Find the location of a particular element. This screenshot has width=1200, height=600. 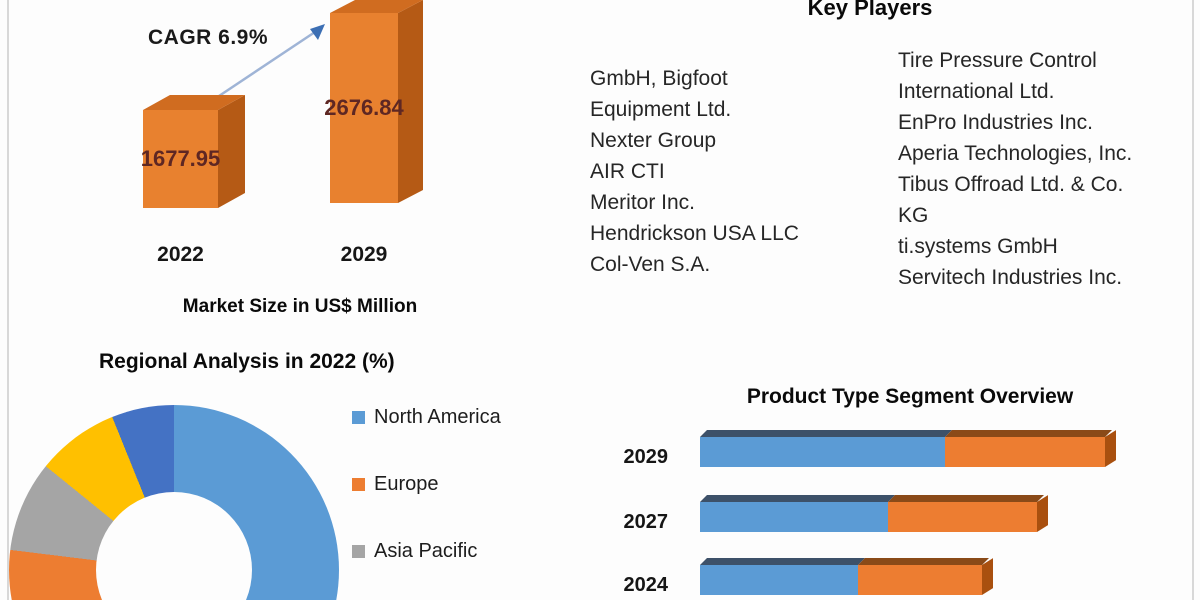

bar-year-label: 2022 is located at coordinates (180, 254).